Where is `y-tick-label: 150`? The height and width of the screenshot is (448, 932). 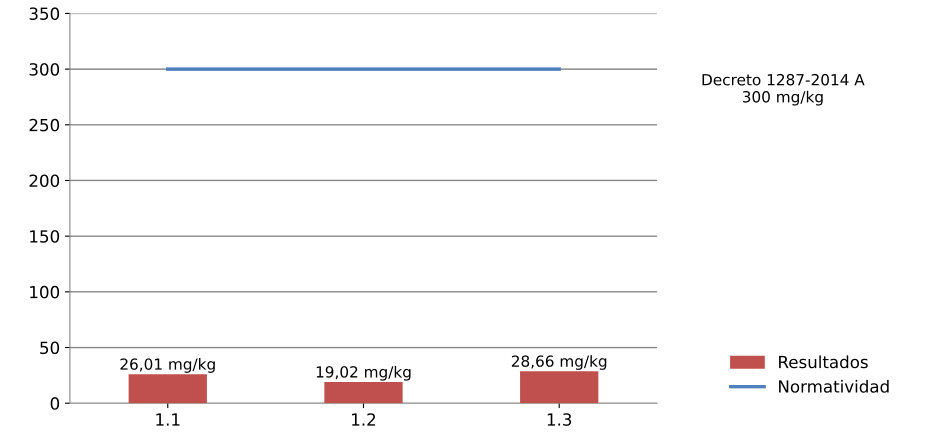
y-tick-label: 150 is located at coordinates (45, 236).